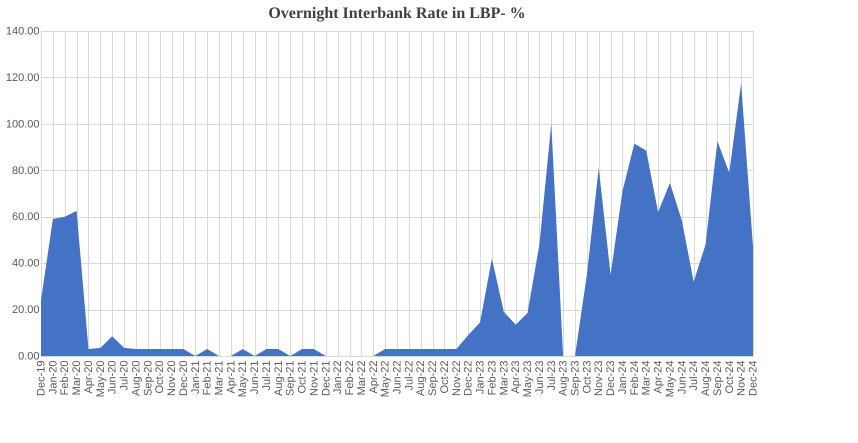  Describe the element at coordinates (136, 378) in the screenshot. I see `x-tick-label: Aug-20` at that location.